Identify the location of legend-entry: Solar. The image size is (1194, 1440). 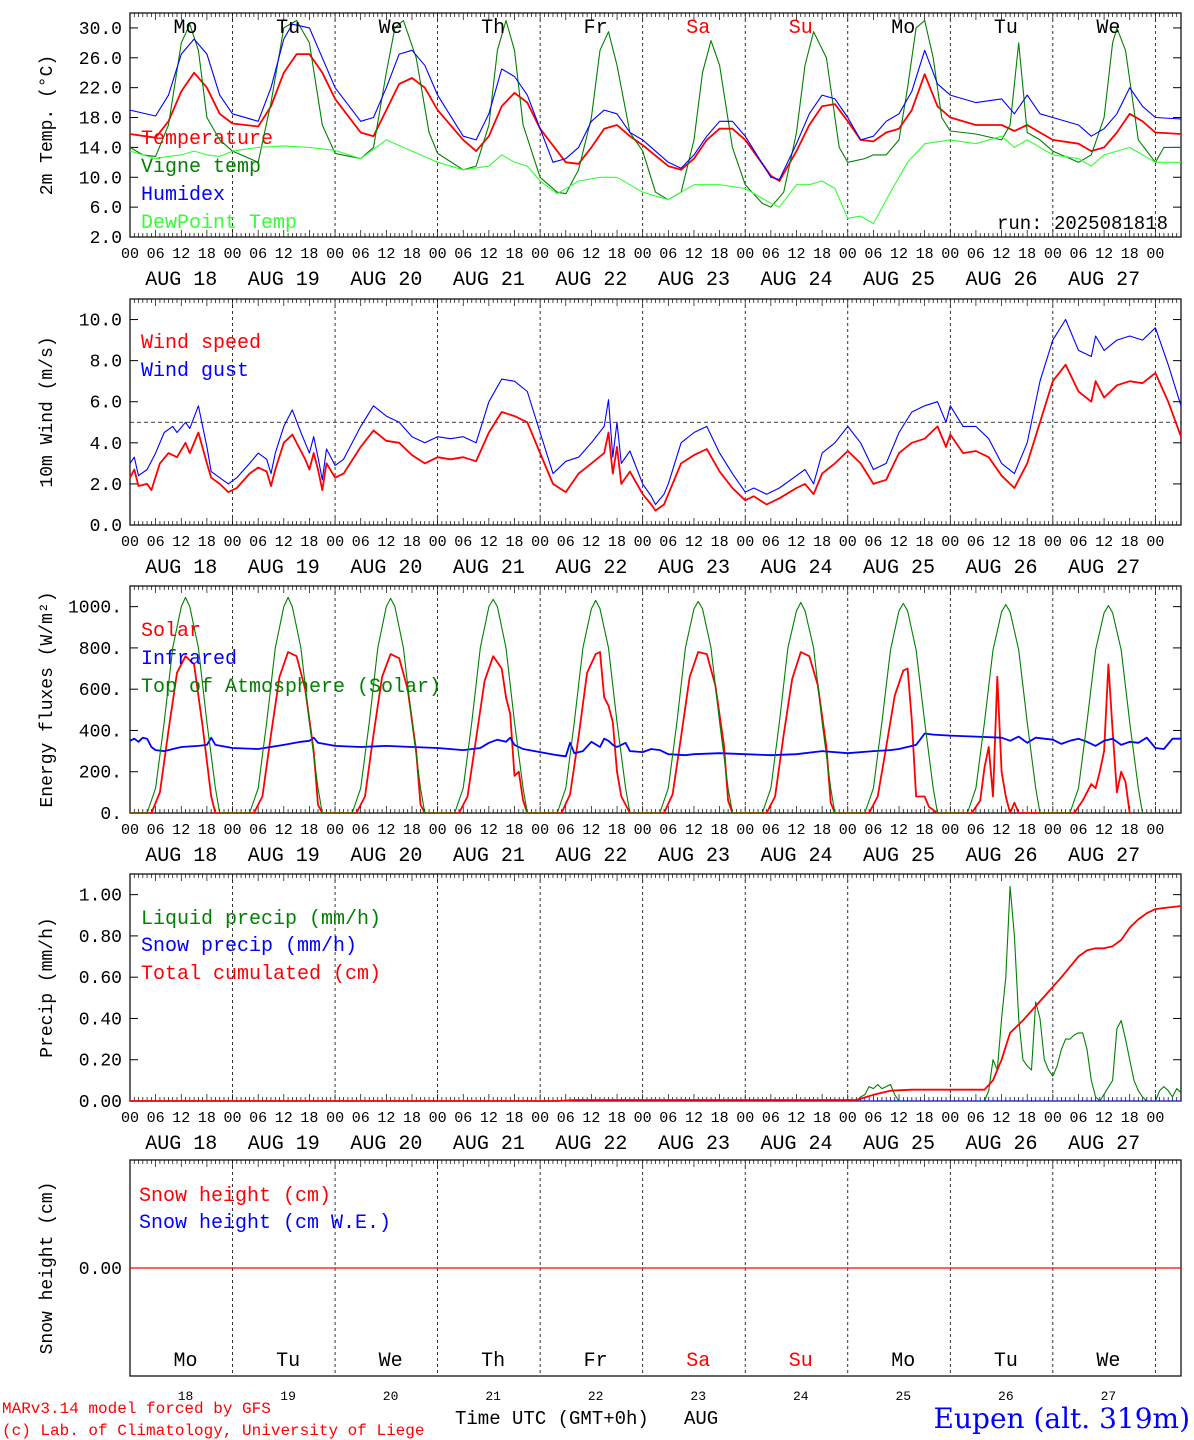
(171, 631).